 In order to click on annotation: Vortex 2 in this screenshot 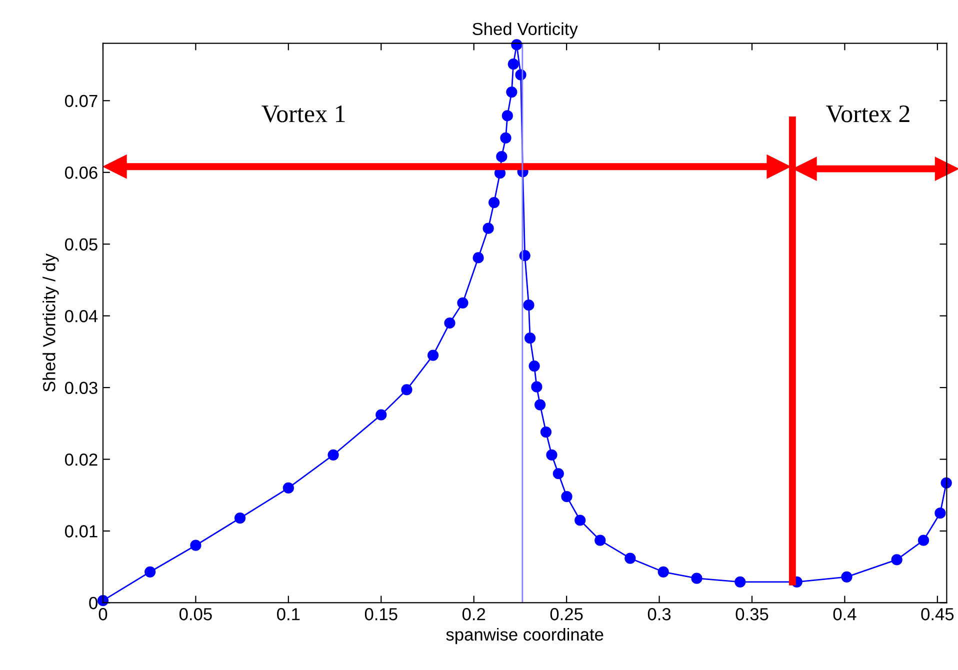, I will do `click(868, 113)`.